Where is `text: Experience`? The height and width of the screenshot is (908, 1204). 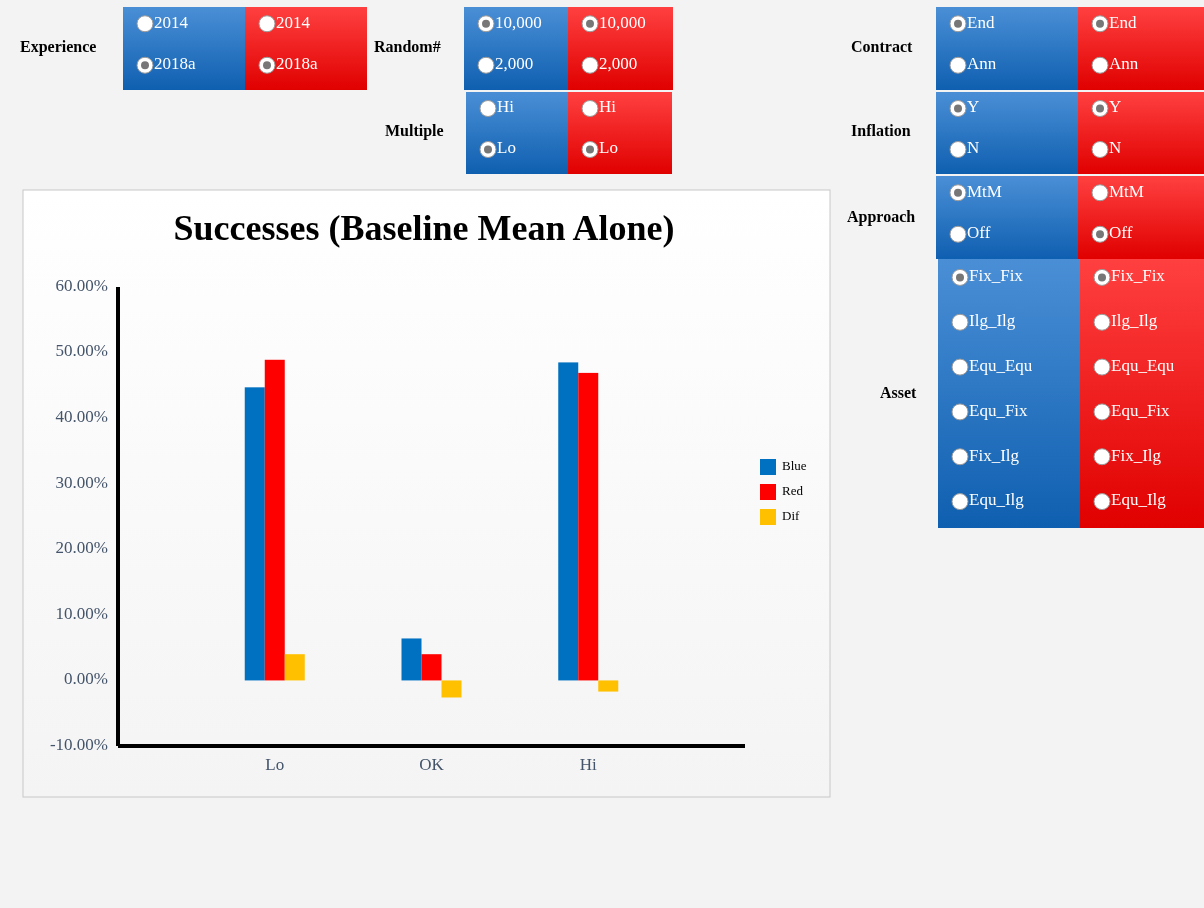
text: Experience is located at coordinates (58, 46).